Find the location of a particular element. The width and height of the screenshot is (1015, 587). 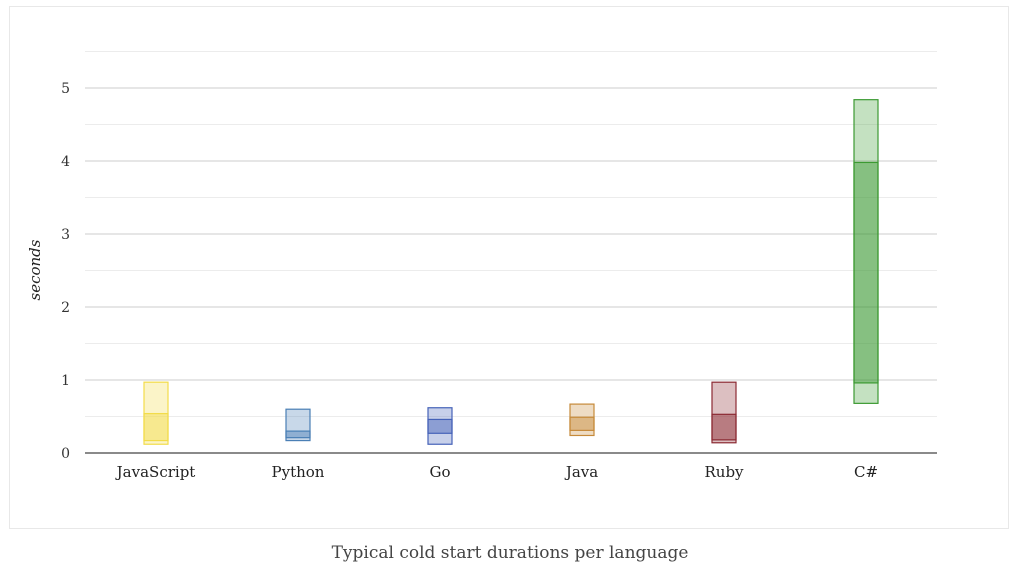

y-tick-label: 5 is located at coordinates (65, 89).